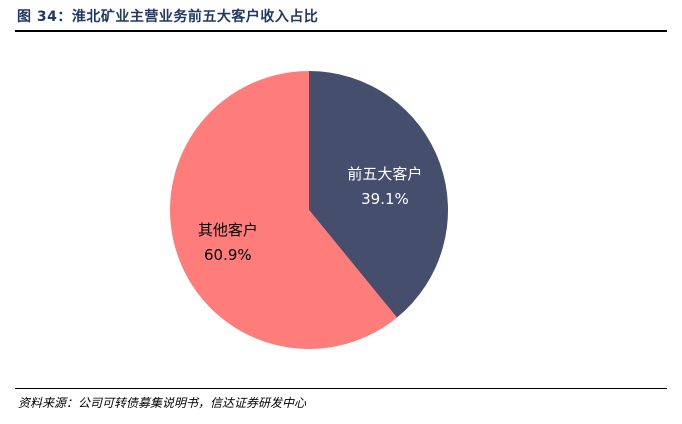  Describe the element at coordinates (385, 199) in the screenshot. I see `slice-value-label-1: 39.1%` at that location.